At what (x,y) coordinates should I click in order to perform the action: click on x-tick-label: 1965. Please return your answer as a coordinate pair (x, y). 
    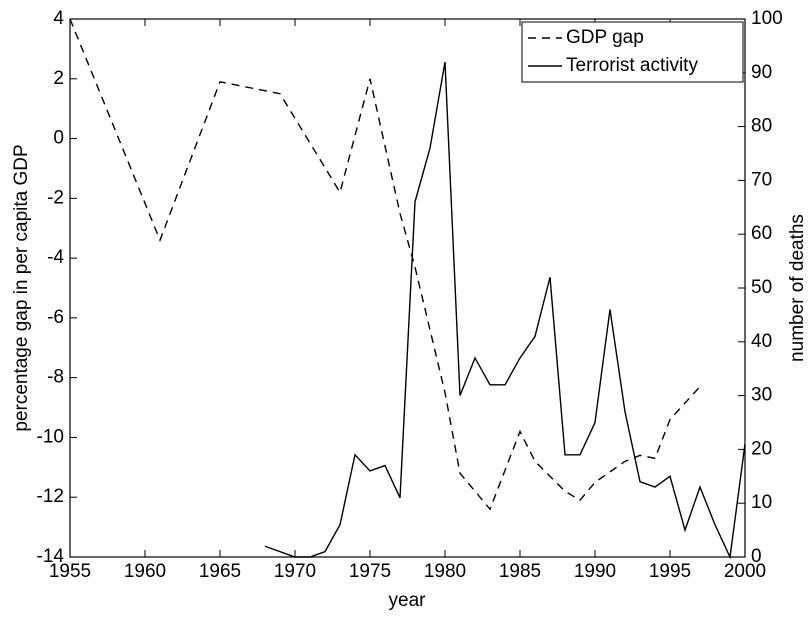
    Looking at the image, I should click on (220, 571).